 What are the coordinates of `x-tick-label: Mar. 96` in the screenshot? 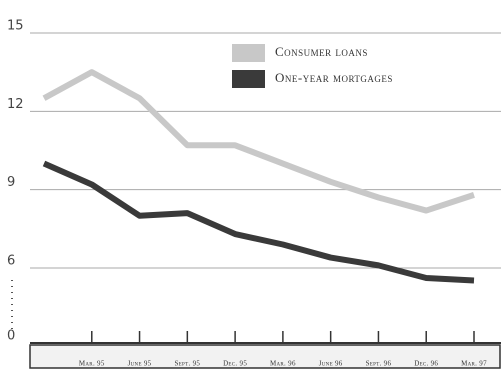 It's located at (283, 364).